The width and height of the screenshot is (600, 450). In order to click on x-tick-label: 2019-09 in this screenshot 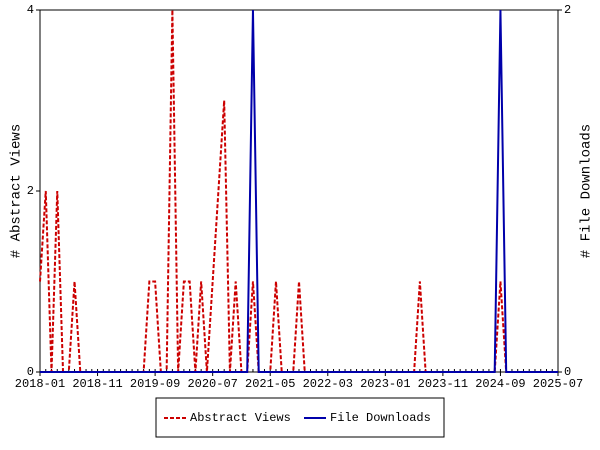, I will do `click(155, 384)`.